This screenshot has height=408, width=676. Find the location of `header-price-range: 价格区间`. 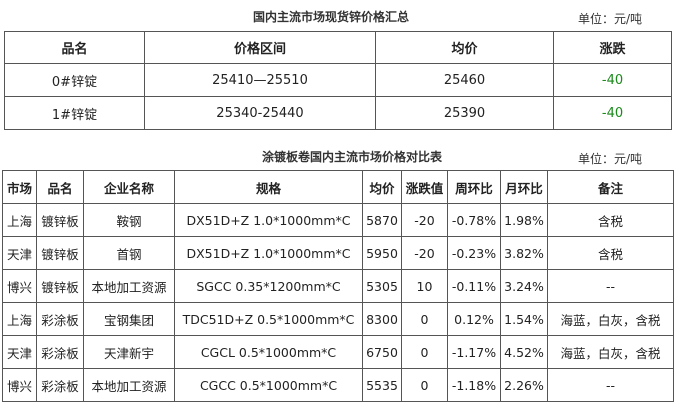

header-price-range: 价格区间 is located at coordinates (260, 47).